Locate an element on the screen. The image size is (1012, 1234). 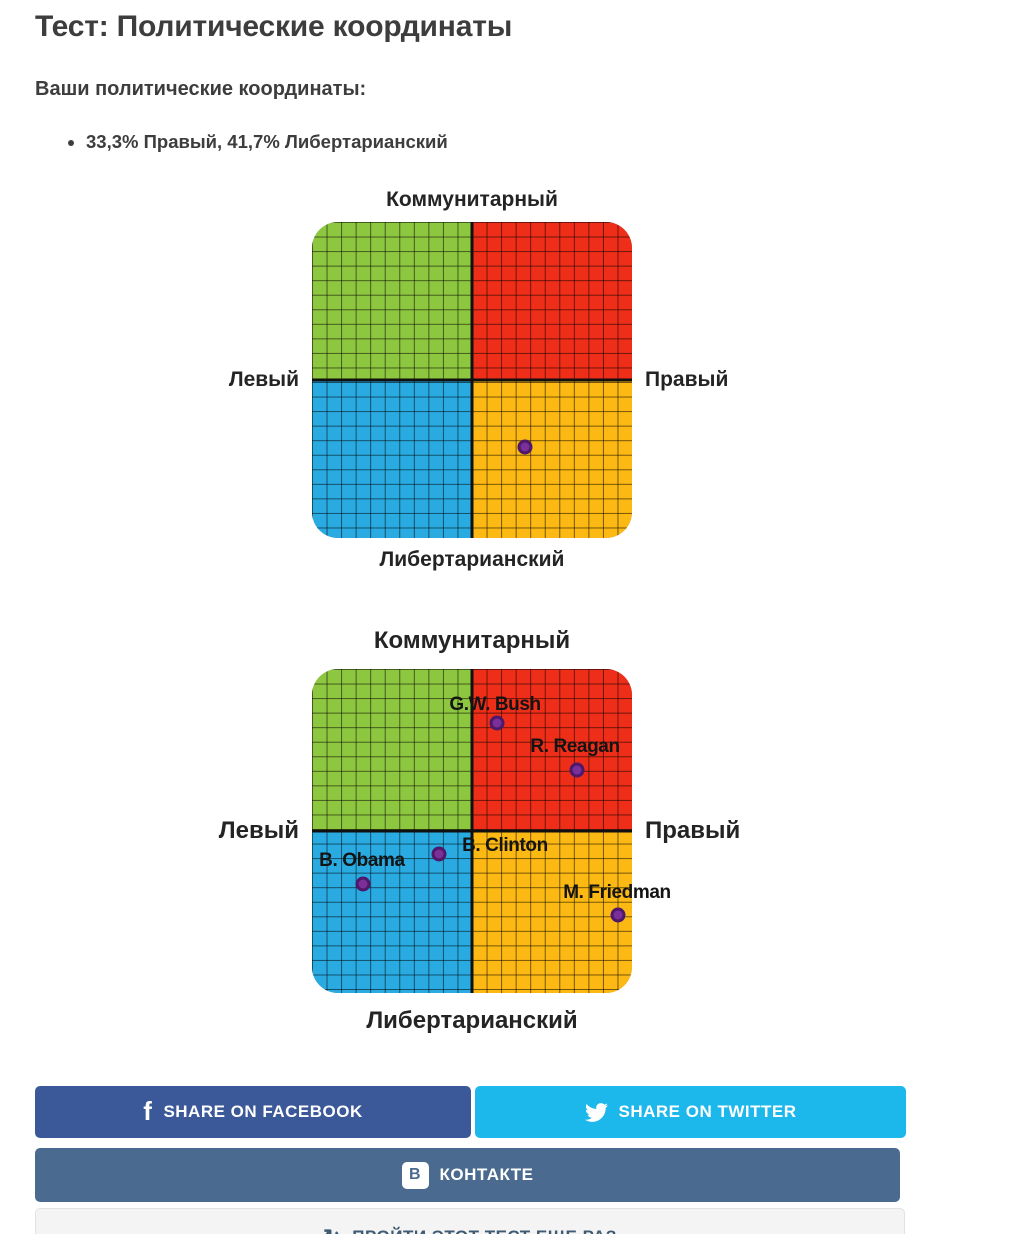
point-dot-friedman is located at coordinates (618, 915).